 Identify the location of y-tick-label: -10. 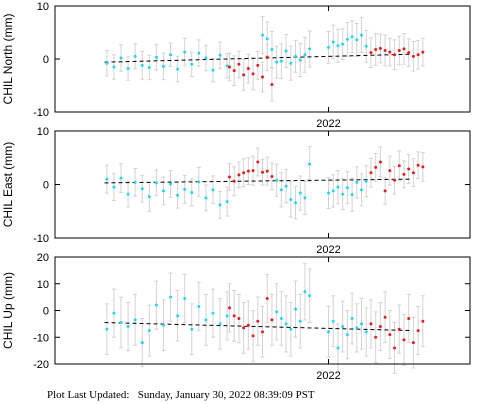
(41, 239).